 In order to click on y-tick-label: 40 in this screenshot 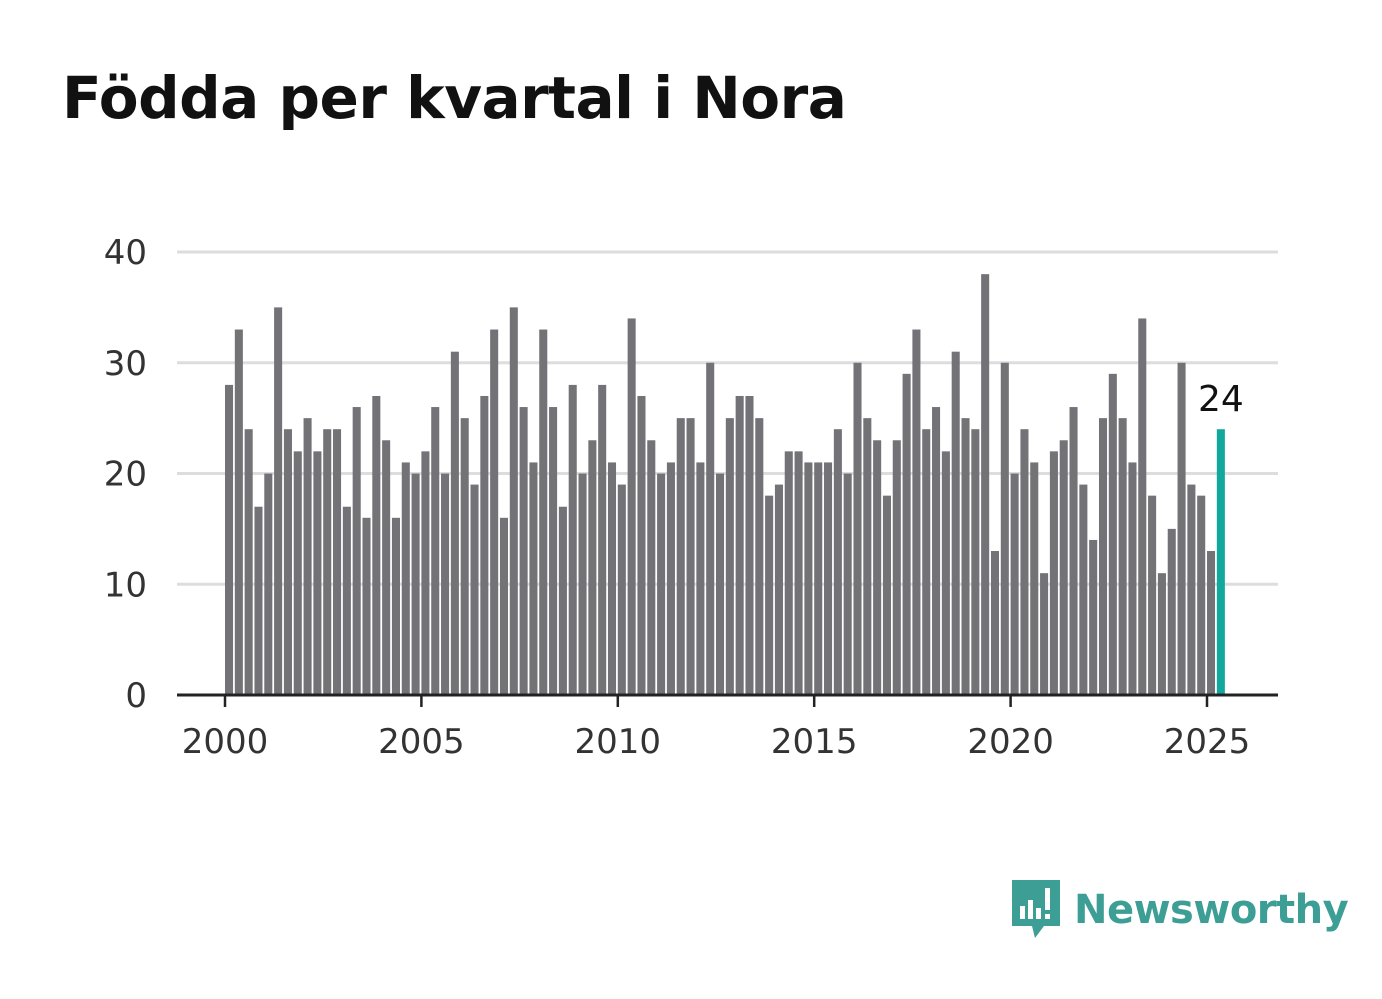, I will do `click(125, 253)`.